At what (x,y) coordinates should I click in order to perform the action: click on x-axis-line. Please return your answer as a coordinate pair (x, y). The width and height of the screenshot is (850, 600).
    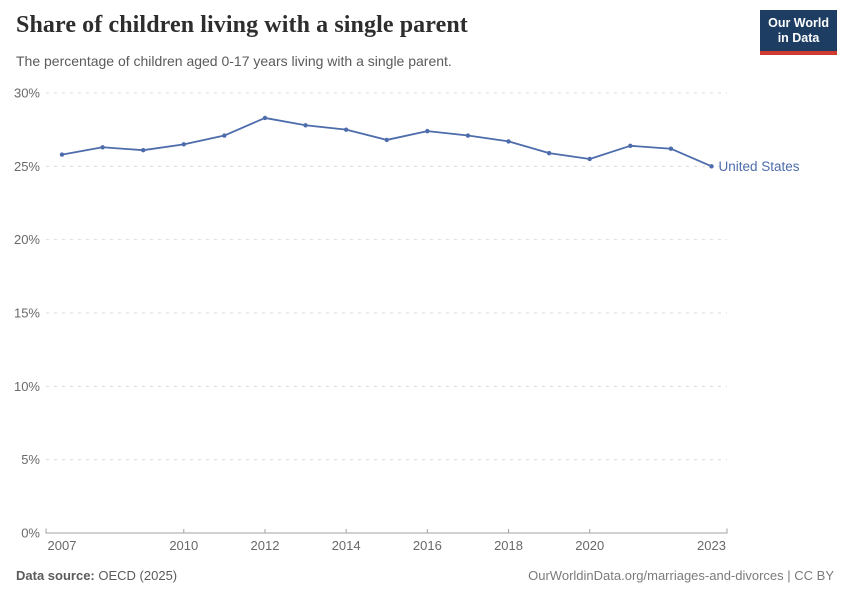
    Looking at the image, I should click on (386, 531).